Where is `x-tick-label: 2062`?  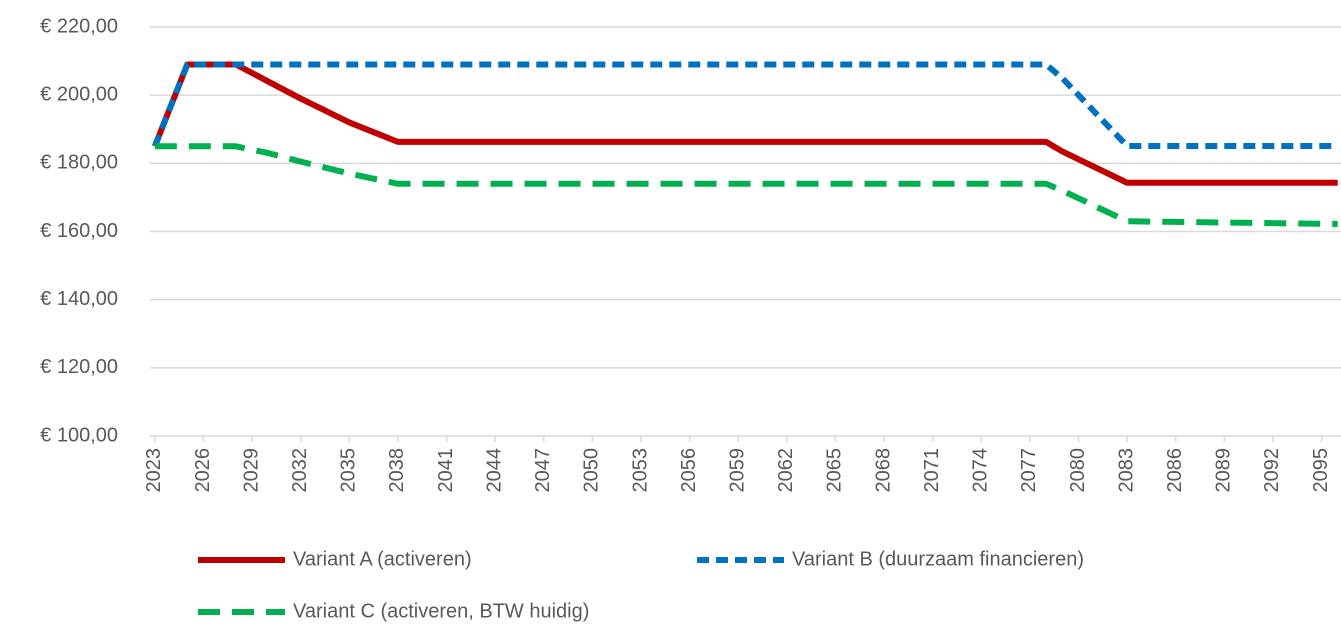 x-tick-label: 2062 is located at coordinates (786, 470).